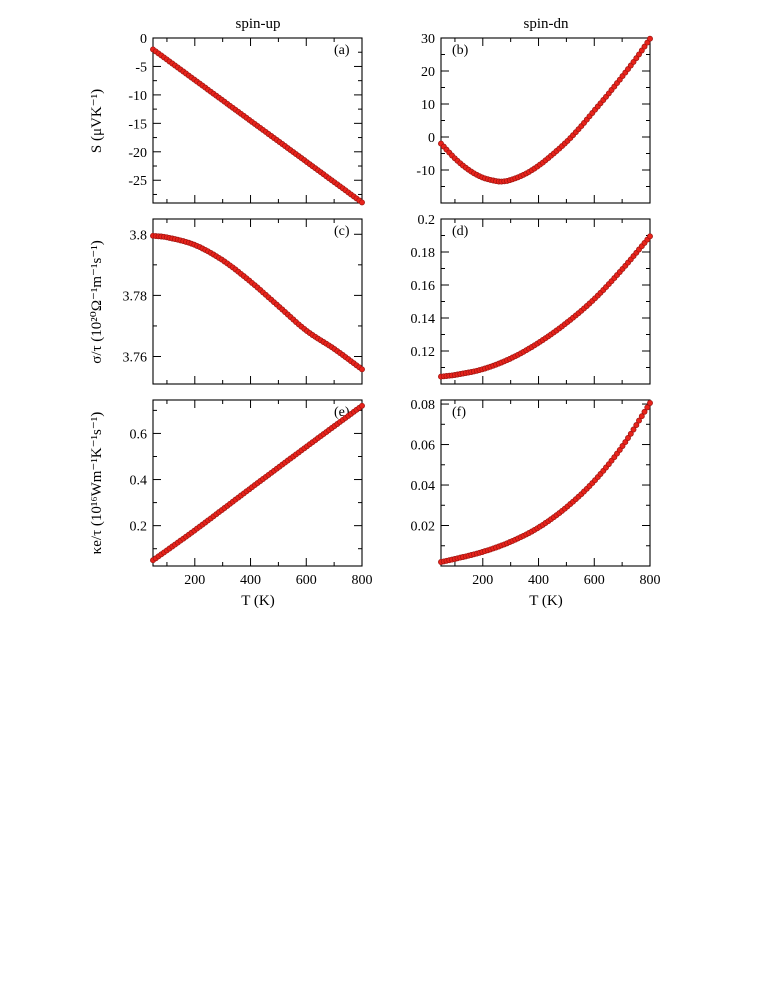  I want to click on panel-label-c: (c), so click(342, 231).